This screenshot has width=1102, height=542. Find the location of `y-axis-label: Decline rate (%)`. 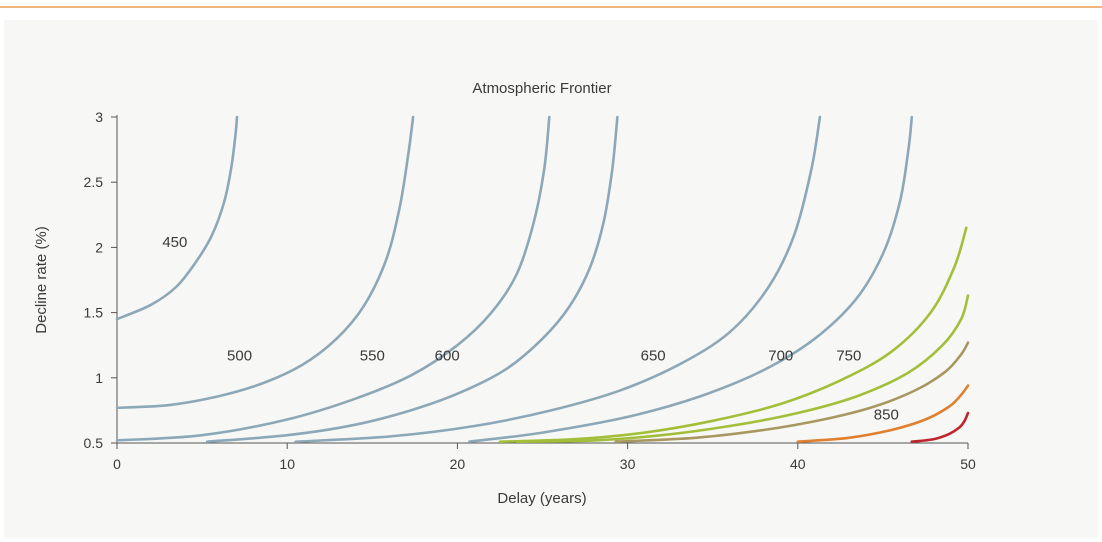

y-axis-label: Decline rate (%) is located at coordinates (41, 280).